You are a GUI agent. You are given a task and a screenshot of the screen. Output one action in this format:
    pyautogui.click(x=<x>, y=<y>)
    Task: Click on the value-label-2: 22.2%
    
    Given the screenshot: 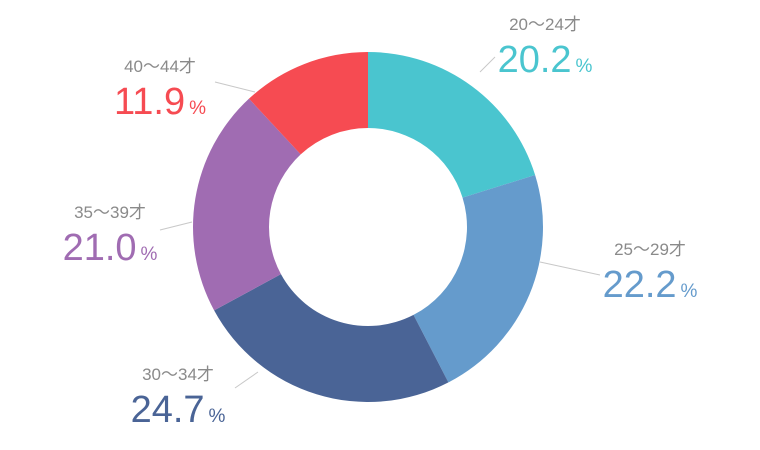 What is the action you would take?
    pyautogui.click(x=650, y=285)
    